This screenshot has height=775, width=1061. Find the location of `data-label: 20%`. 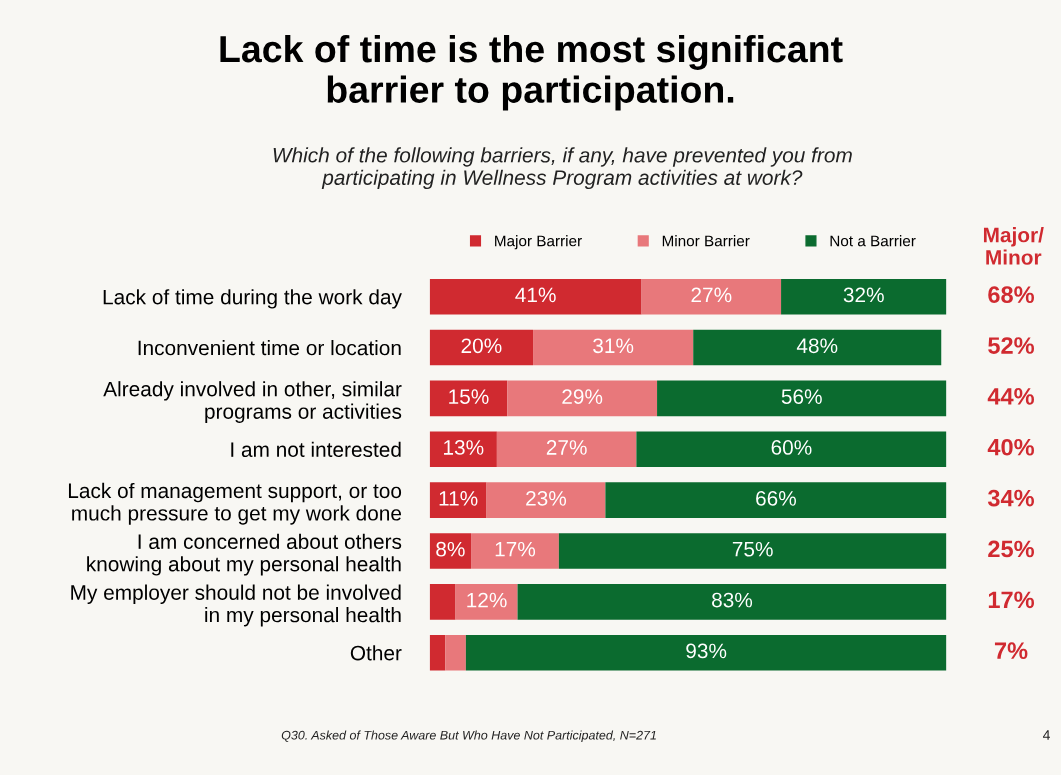

data-label: 20% is located at coordinates (481, 346).